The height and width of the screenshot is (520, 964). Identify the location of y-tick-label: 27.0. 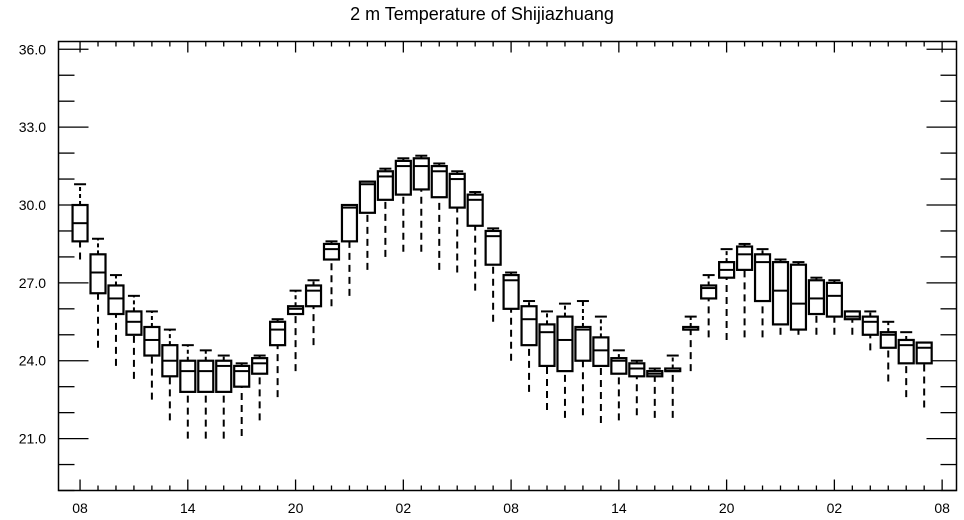
(32, 283).